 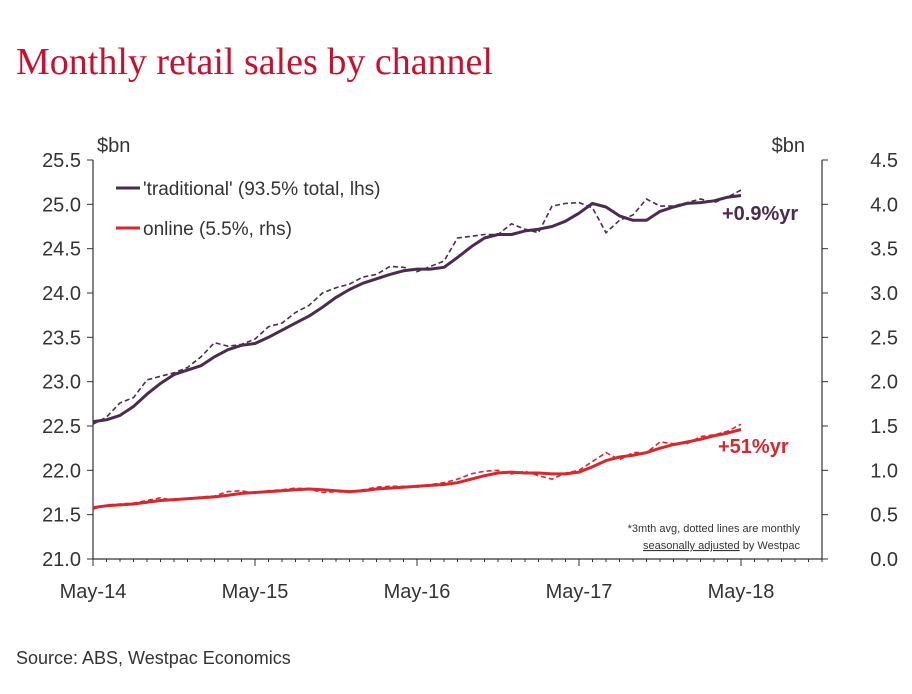 What do you see at coordinates (884, 205) in the screenshot?
I see `right-tick-label: 4.0` at bounding box center [884, 205].